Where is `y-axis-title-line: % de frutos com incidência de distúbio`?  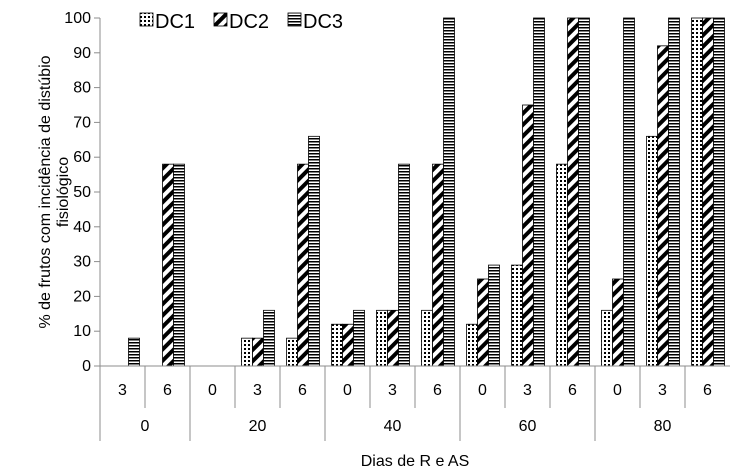
y-axis-title-line: % de frutos com incidência de distúbio is located at coordinates (45, 191).